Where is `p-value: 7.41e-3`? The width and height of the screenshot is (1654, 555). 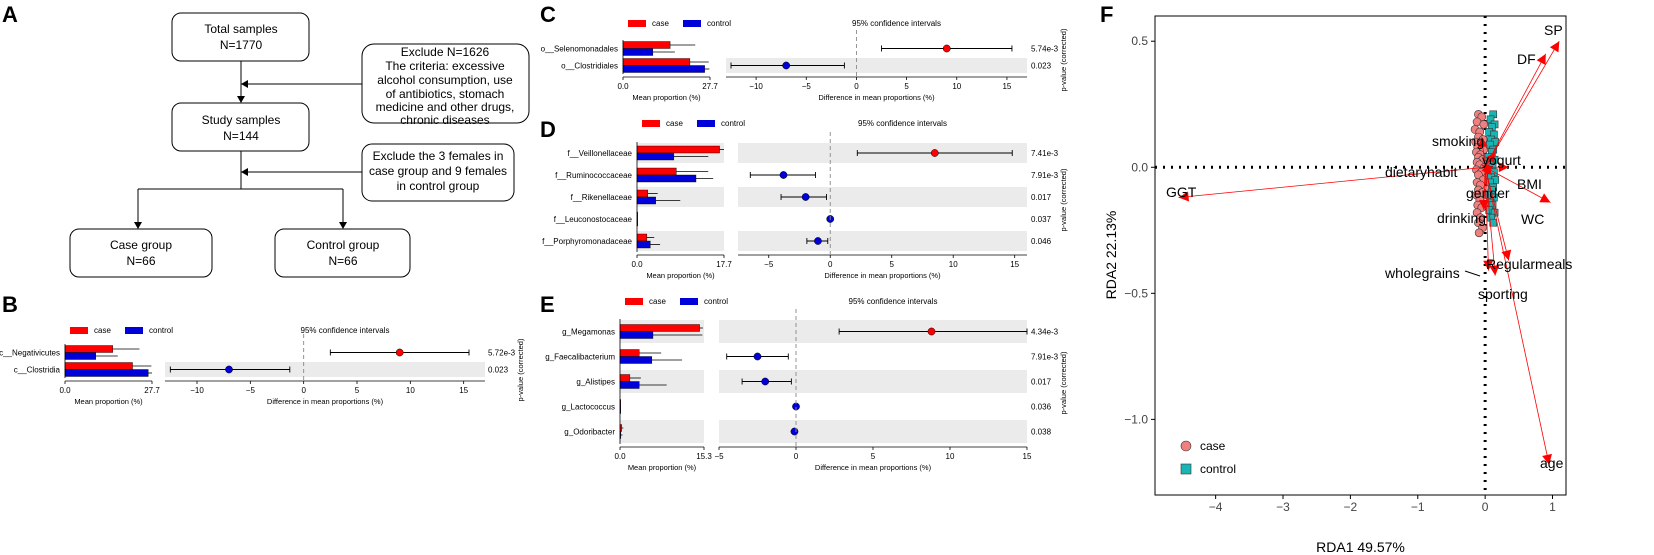 p-value: 7.41e-3 is located at coordinates (1045, 153).